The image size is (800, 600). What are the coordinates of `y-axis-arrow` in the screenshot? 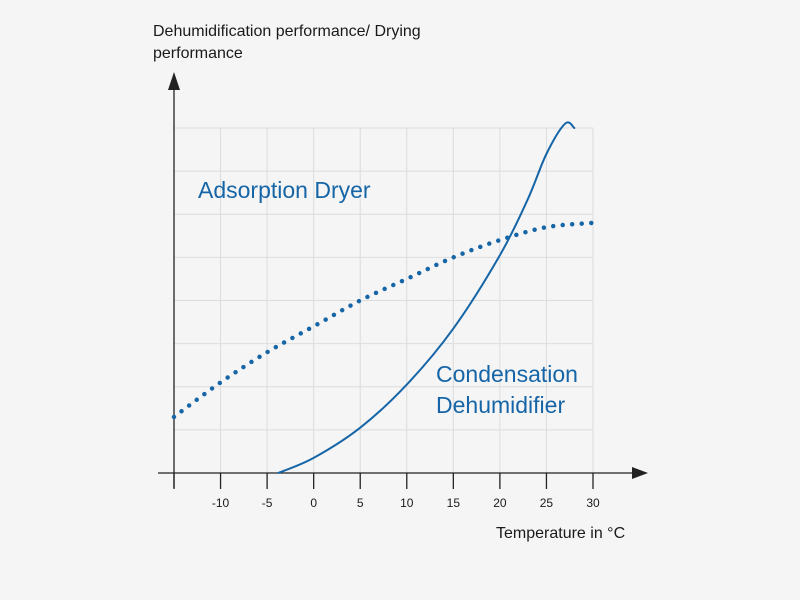 It's located at (174, 81).